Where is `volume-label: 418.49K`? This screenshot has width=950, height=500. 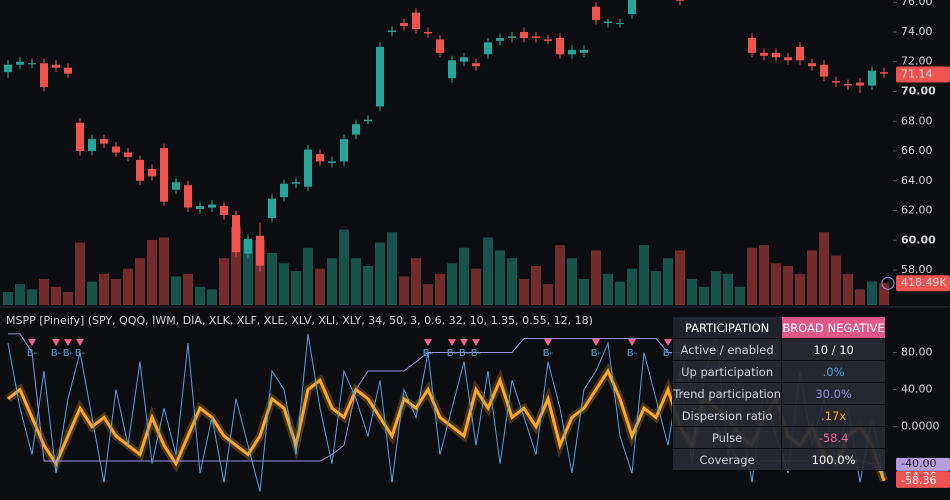
volume-label: 418.49K is located at coordinates (924, 282).